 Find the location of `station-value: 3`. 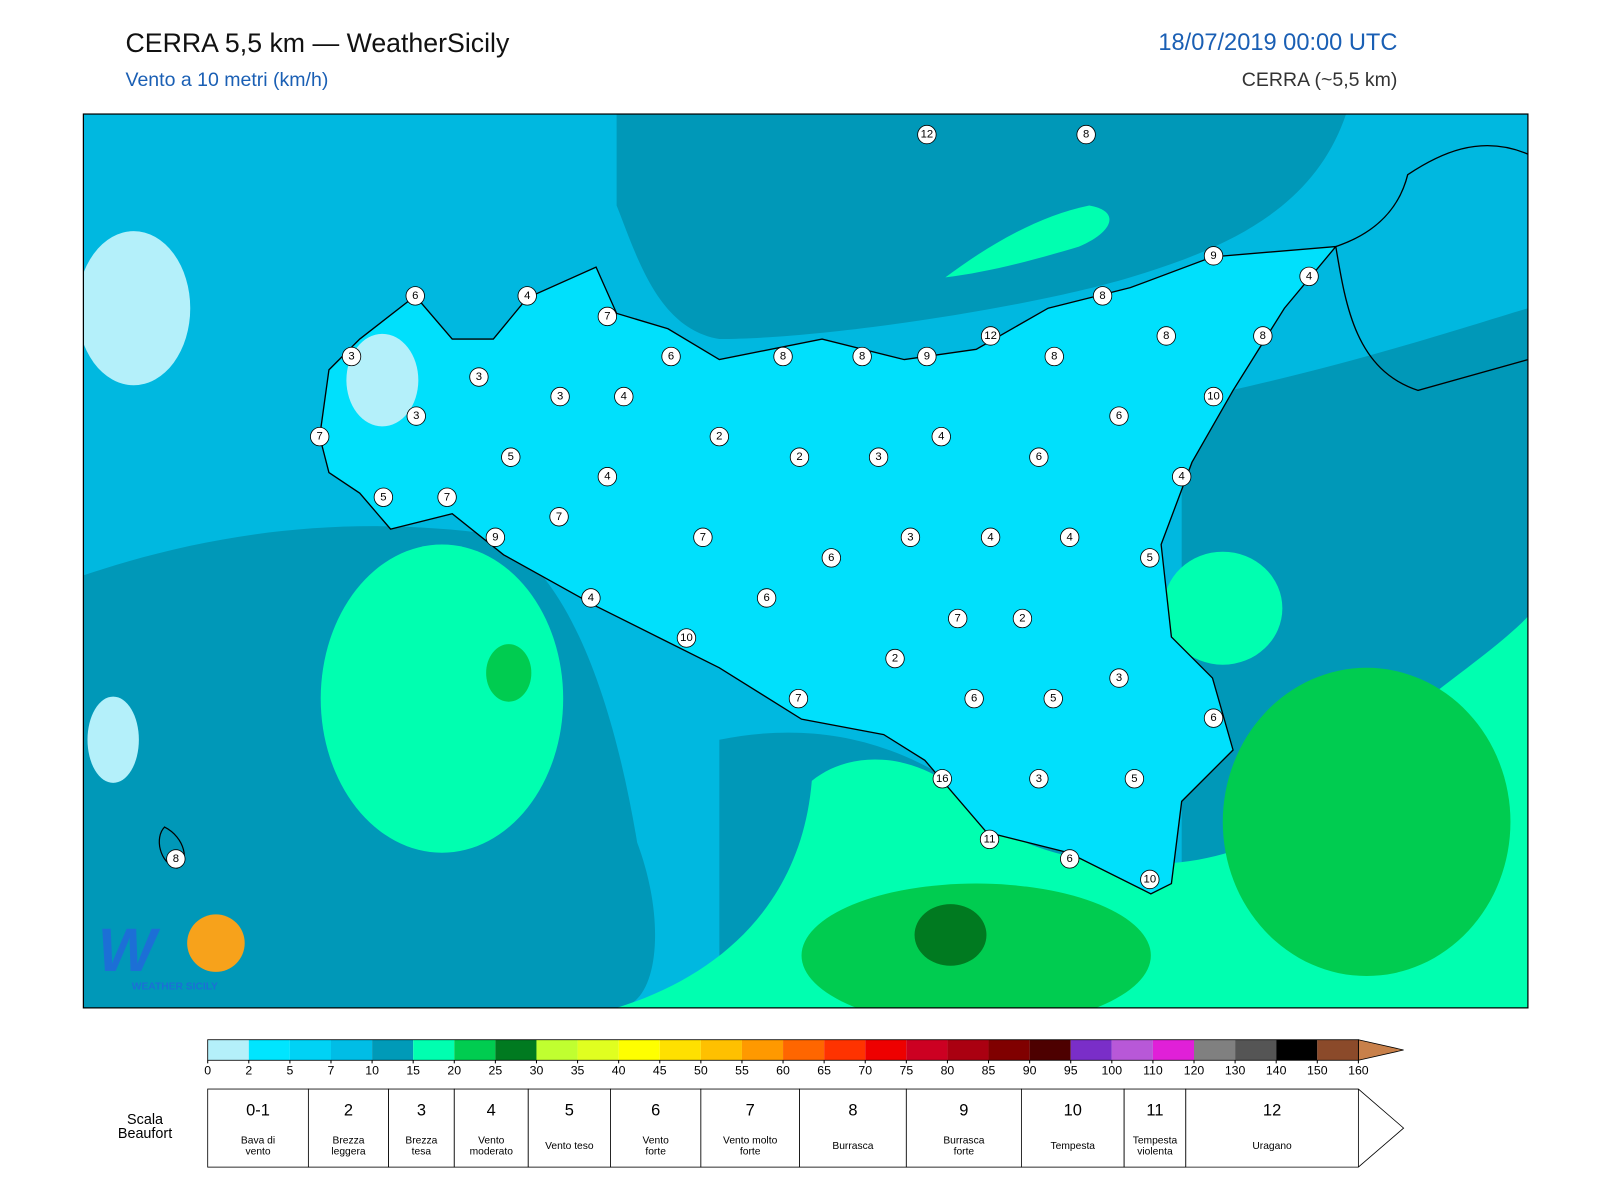

station-value: 3 is located at coordinates (351, 357).